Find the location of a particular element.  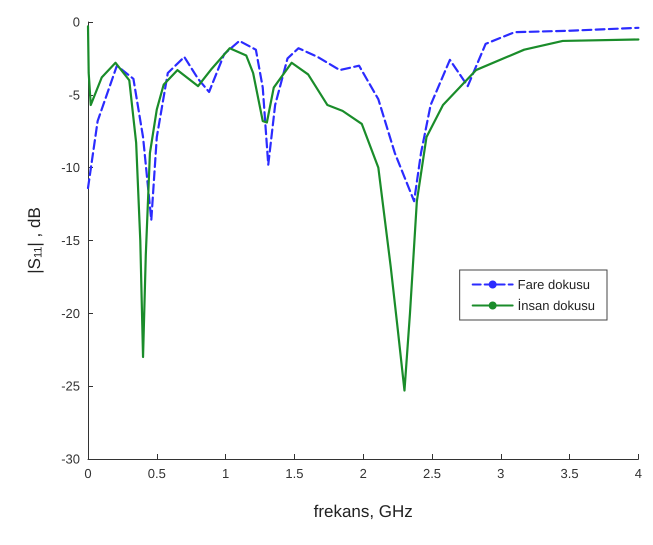

x-tick-label: 3.5 is located at coordinates (569, 473).